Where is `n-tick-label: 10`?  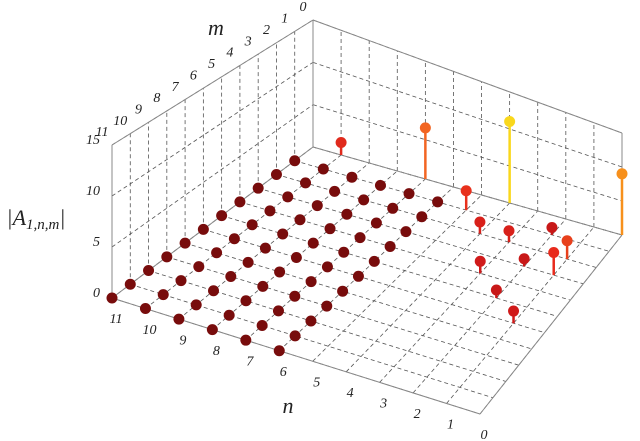
n-tick-label: 10 is located at coordinates (149, 330).